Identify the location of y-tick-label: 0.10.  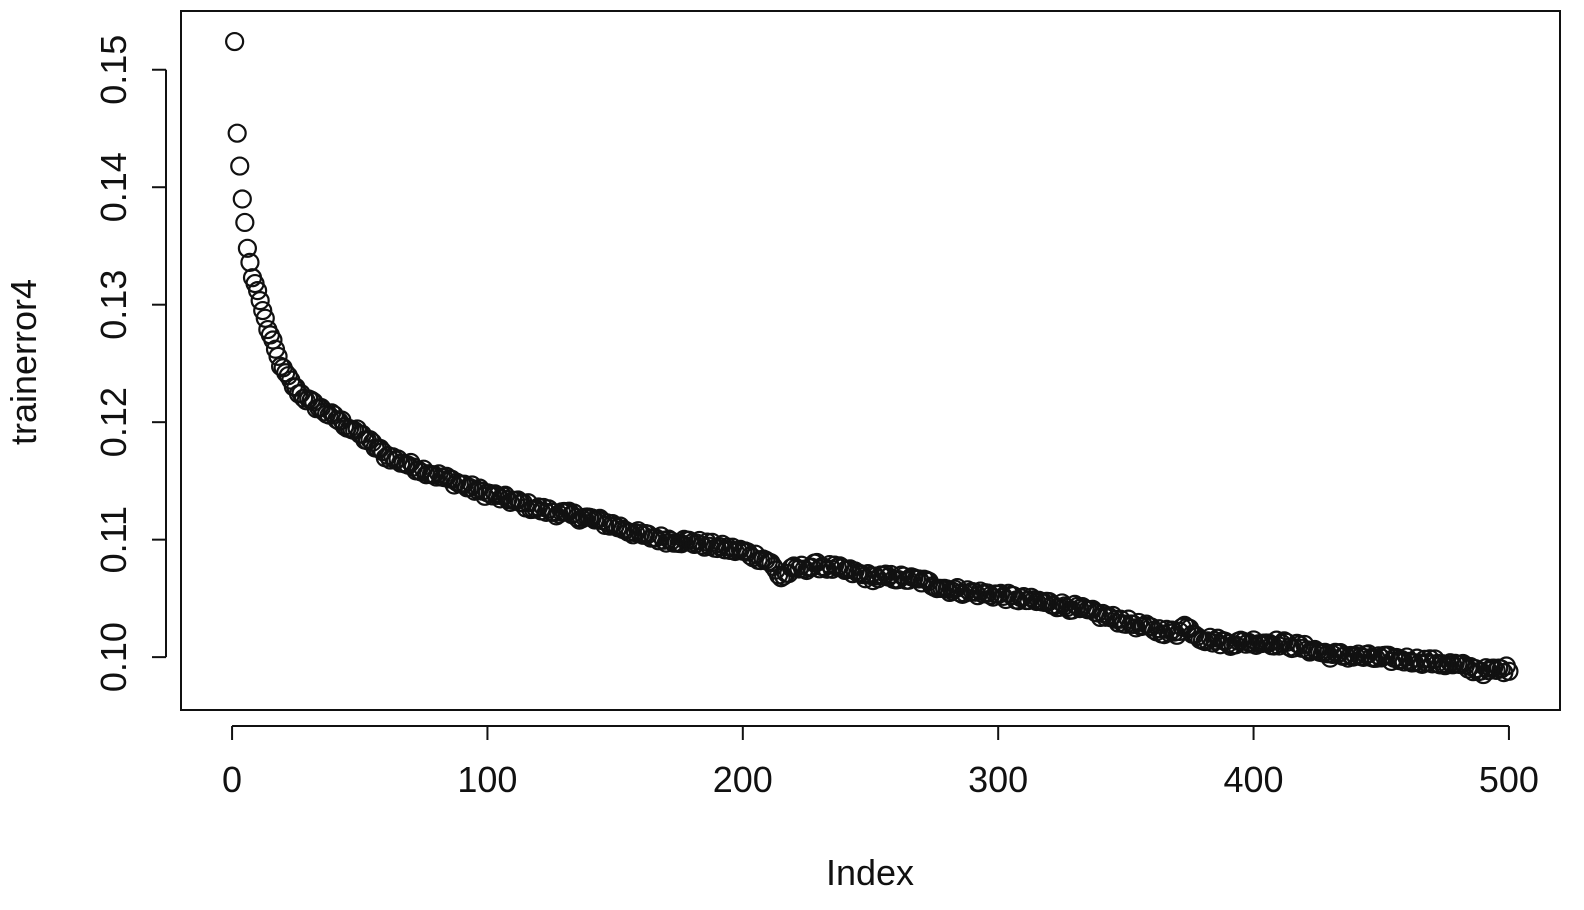
(113, 657).